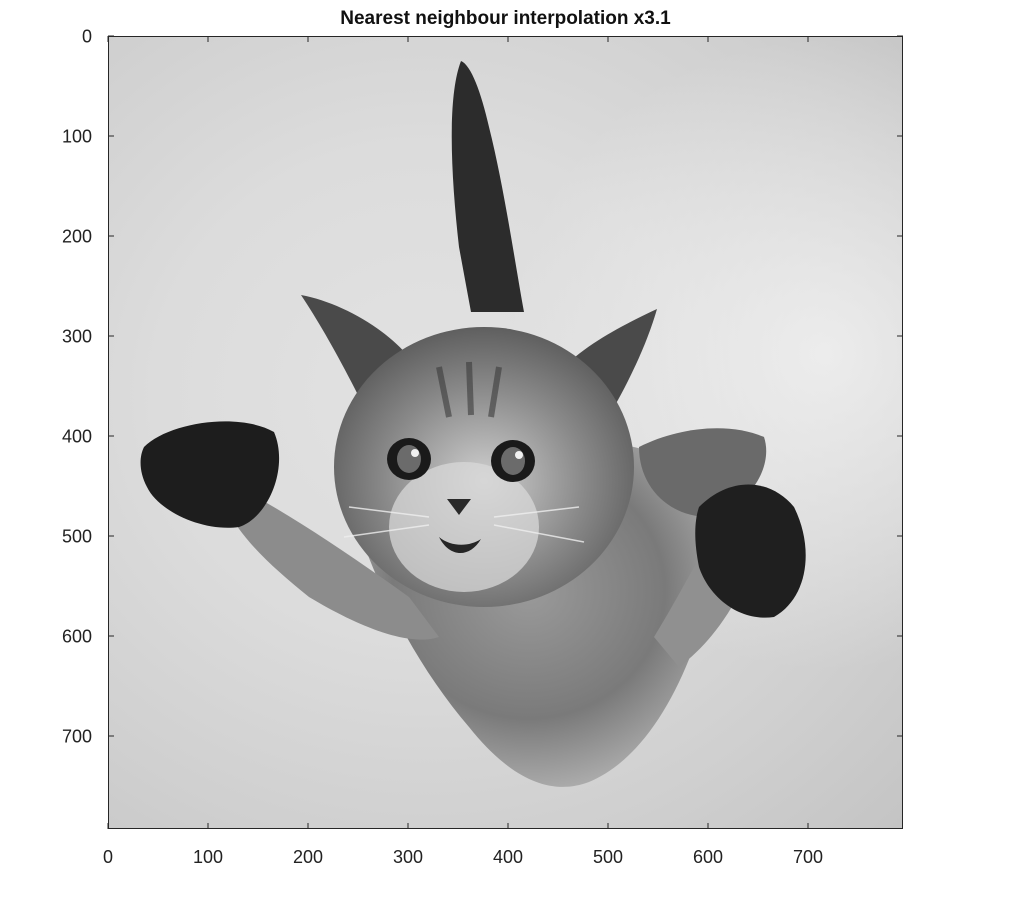 The height and width of the screenshot is (924, 1010). What do you see at coordinates (76, 736) in the screenshot?
I see `y-tick-label: 700` at bounding box center [76, 736].